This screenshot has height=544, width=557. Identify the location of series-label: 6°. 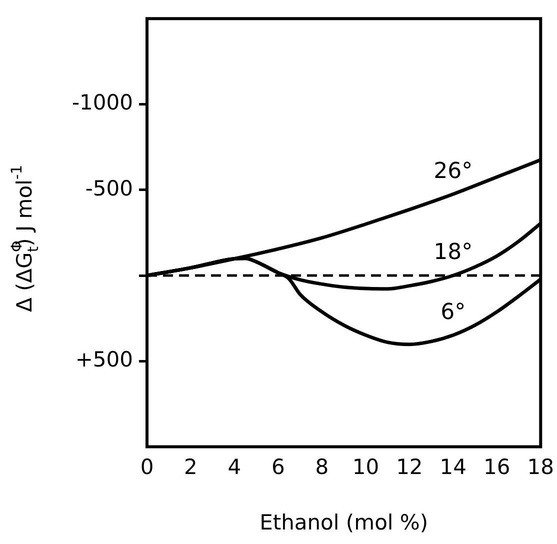
(453, 312).